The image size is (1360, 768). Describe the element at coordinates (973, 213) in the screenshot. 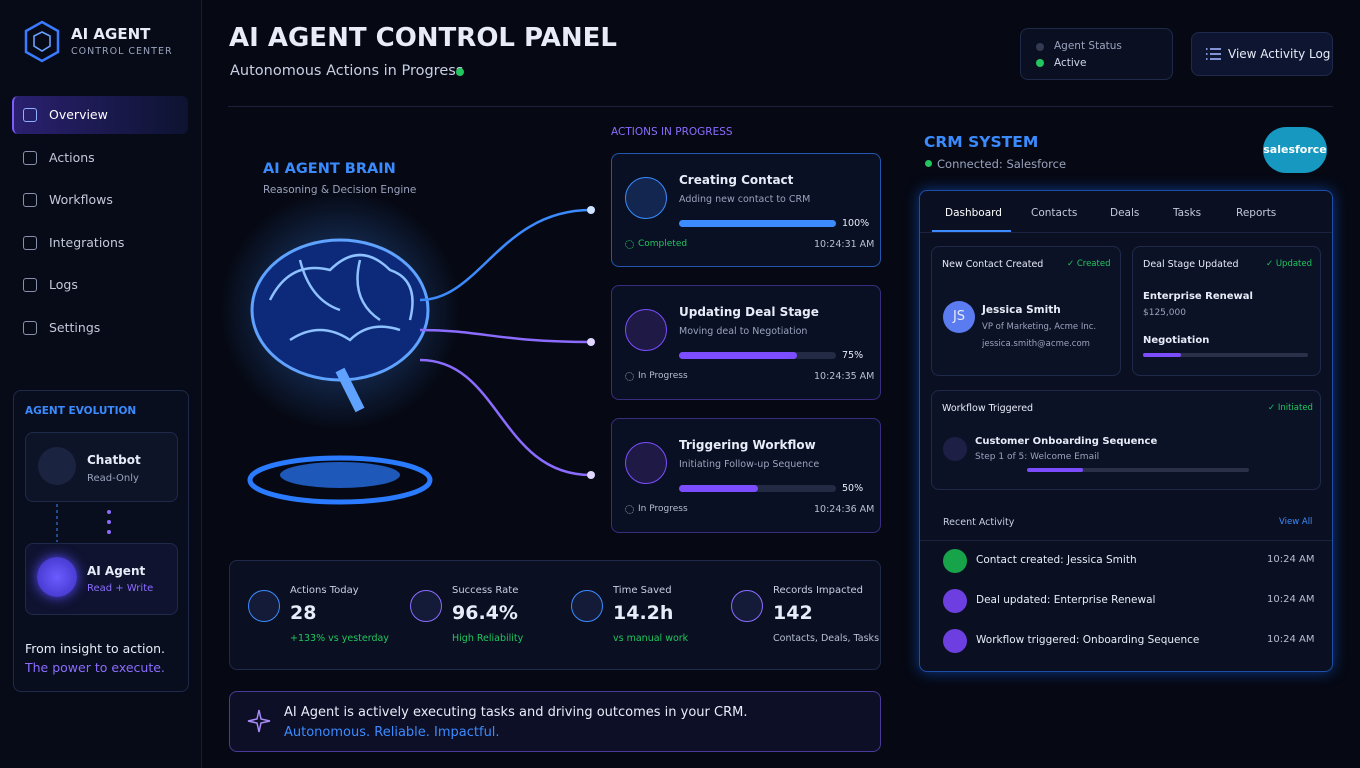

I see `crm-tab: Dashboard` at that location.